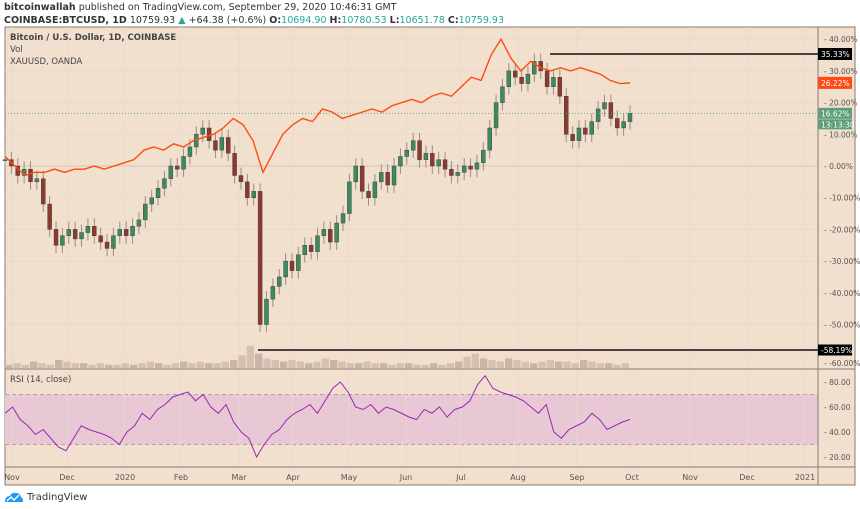 The image size is (860, 509). What do you see at coordinates (460, 477) in the screenshot?
I see `x-tick-label: Jul` at bounding box center [460, 477].